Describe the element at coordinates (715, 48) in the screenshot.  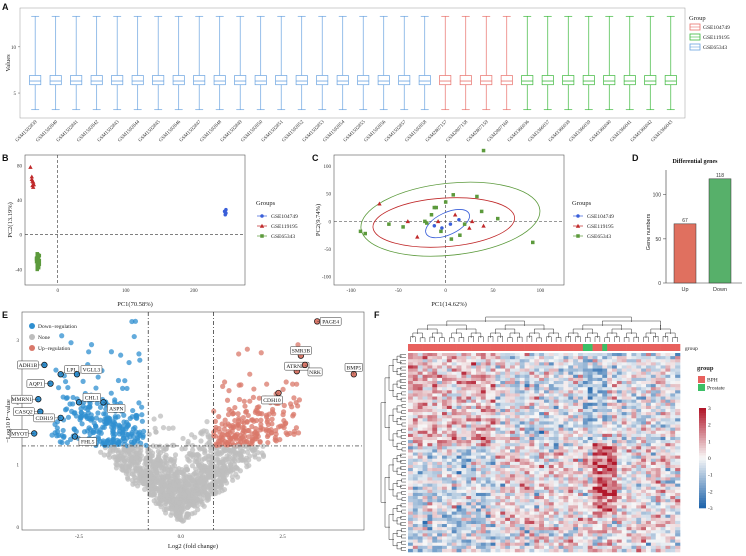
I see `legend-label-GSE65343: GSE65343` at that location.